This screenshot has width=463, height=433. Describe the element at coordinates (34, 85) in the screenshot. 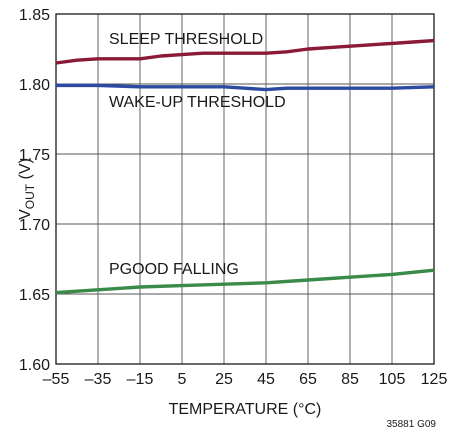

I see `y-tick-label: 1.80` at that location.